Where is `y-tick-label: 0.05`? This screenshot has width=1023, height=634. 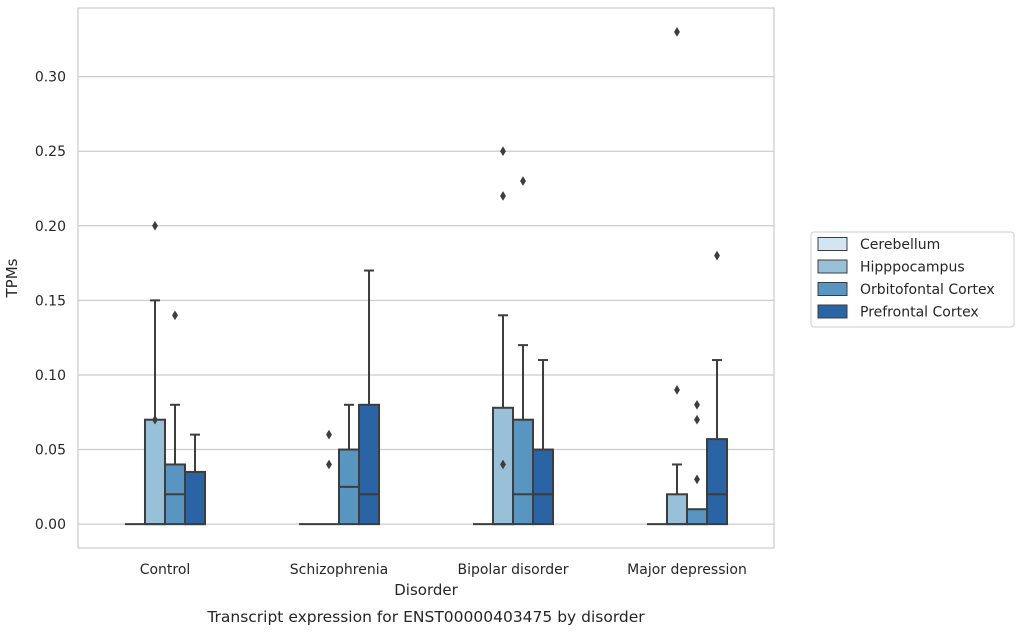
y-tick-label: 0.05 is located at coordinates (50, 451).